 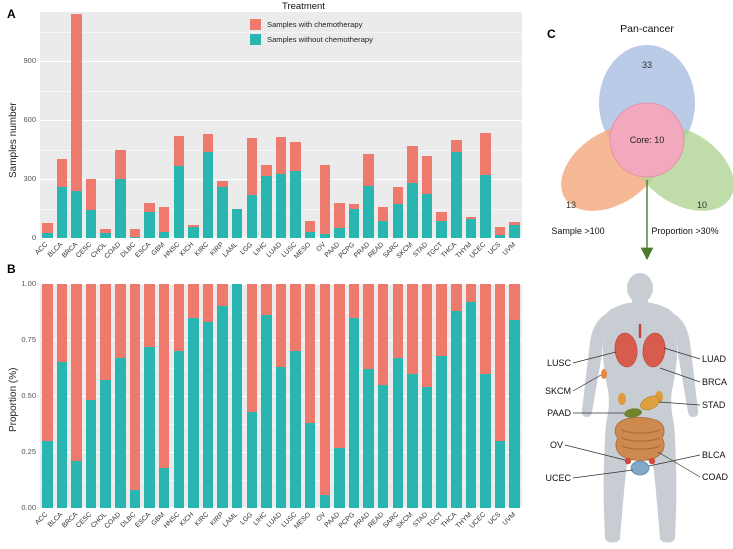 What do you see at coordinates (149, 396) in the screenshot?
I see `bar-esca` at bounding box center [149, 396].